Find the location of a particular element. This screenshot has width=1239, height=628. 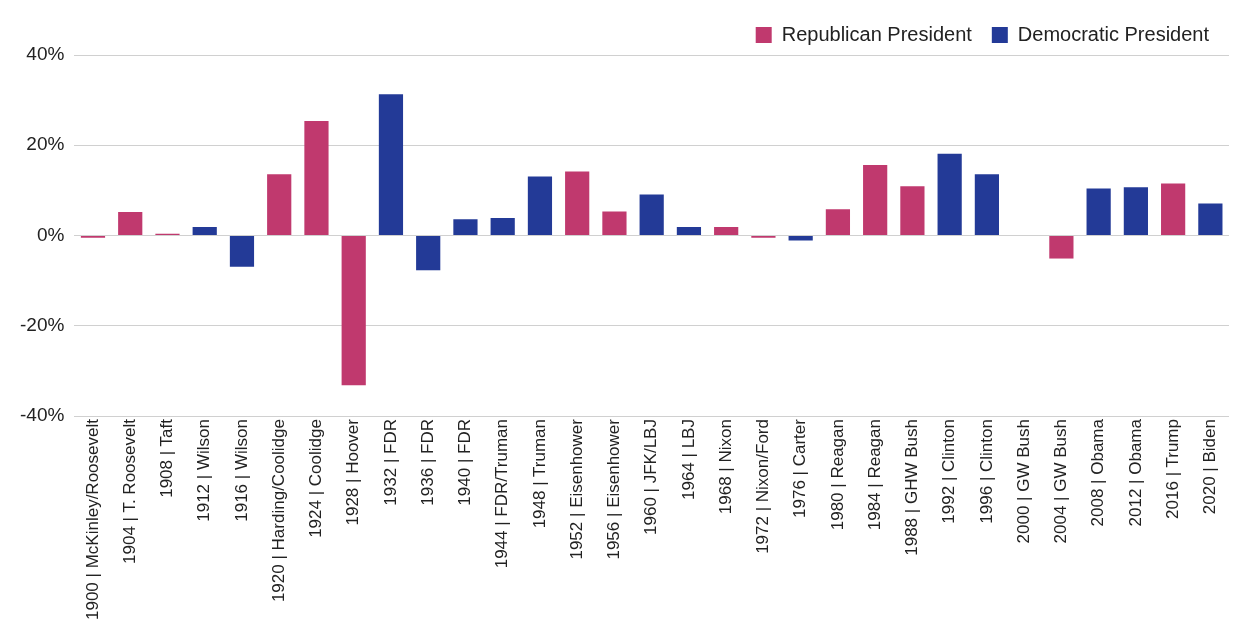

x-tick-label: 1928 | Hoover is located at coordinates (353, 472).